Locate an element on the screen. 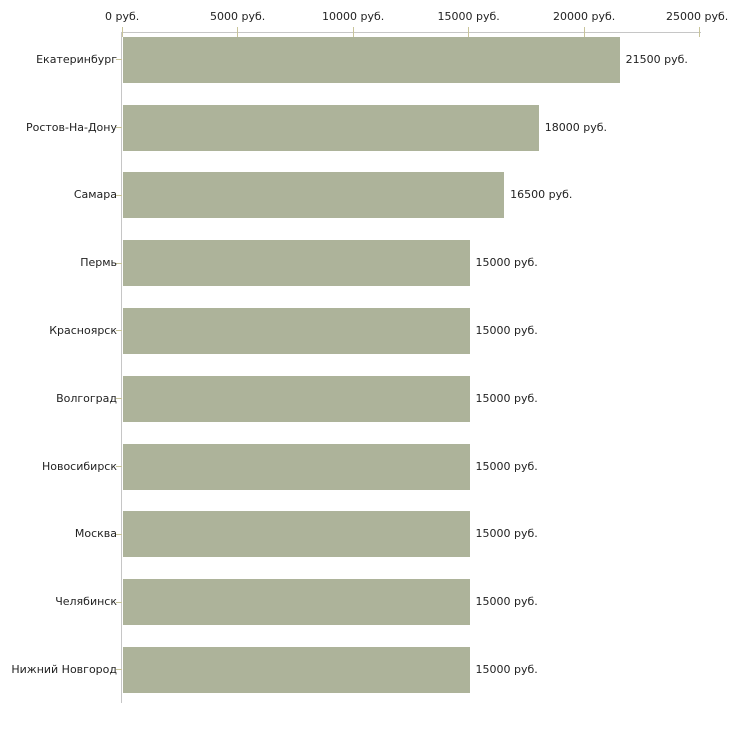  x-axis-tick-label: 0 руб. is located at coordinates (122, 16).